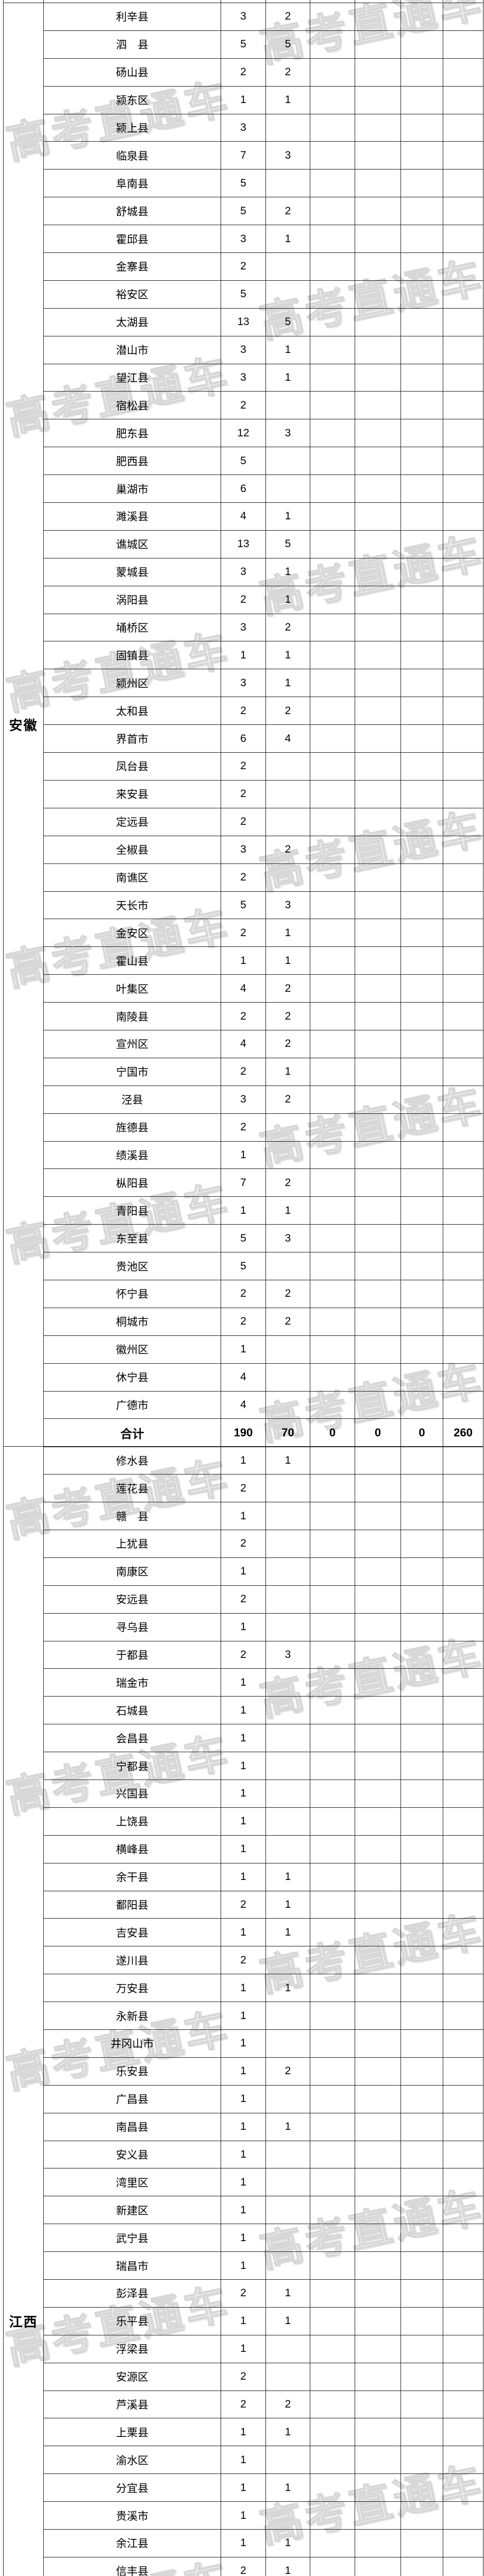  Describe the element at coordinates (243, 2265) in the screenshot. I see `table-row: 瑞昌市 1` at that location.